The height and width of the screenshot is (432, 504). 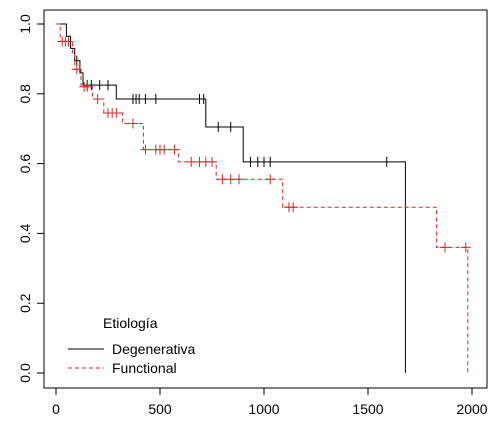 I want to click on y-tick-label: 0.0, so click(x=25, y=373).